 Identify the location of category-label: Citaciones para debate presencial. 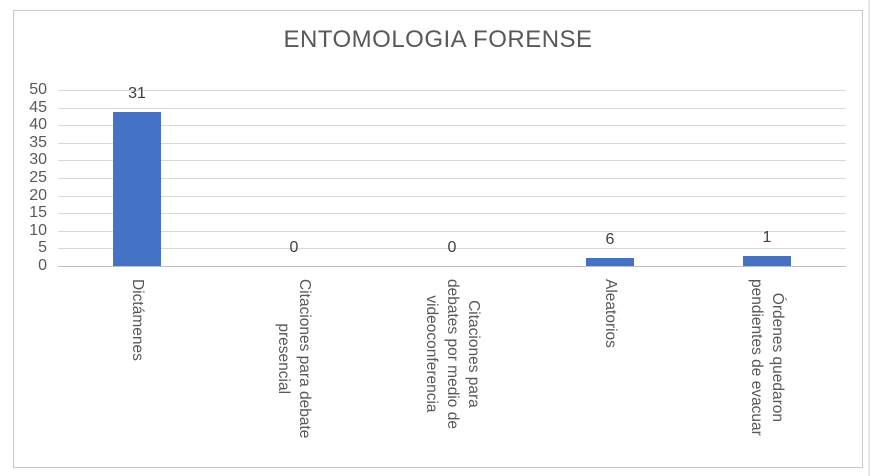
(294, 359).